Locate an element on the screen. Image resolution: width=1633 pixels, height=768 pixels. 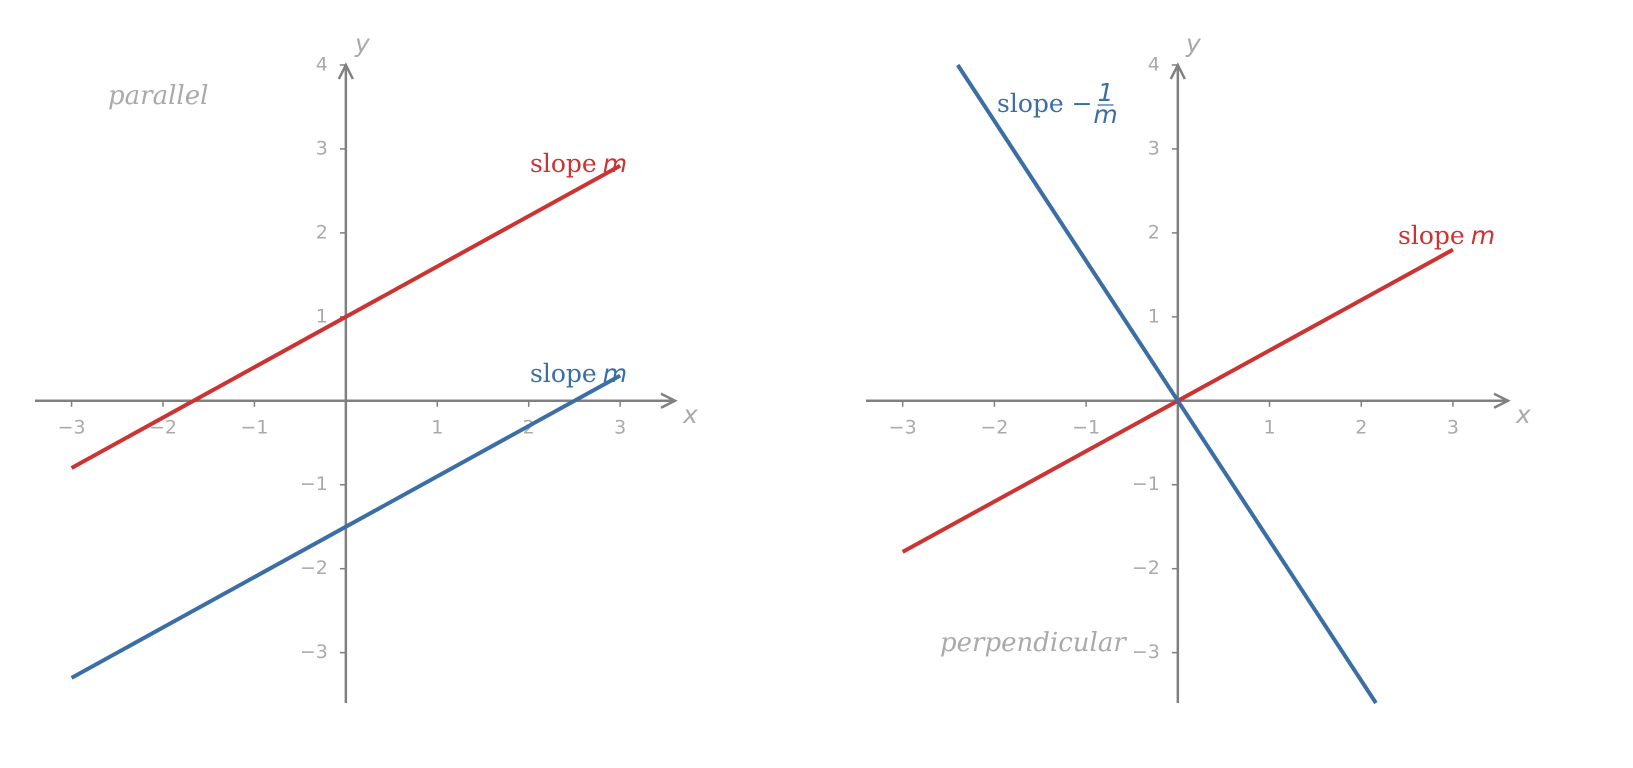
fraction-denominator: m is located at coordinates (1105, 114).